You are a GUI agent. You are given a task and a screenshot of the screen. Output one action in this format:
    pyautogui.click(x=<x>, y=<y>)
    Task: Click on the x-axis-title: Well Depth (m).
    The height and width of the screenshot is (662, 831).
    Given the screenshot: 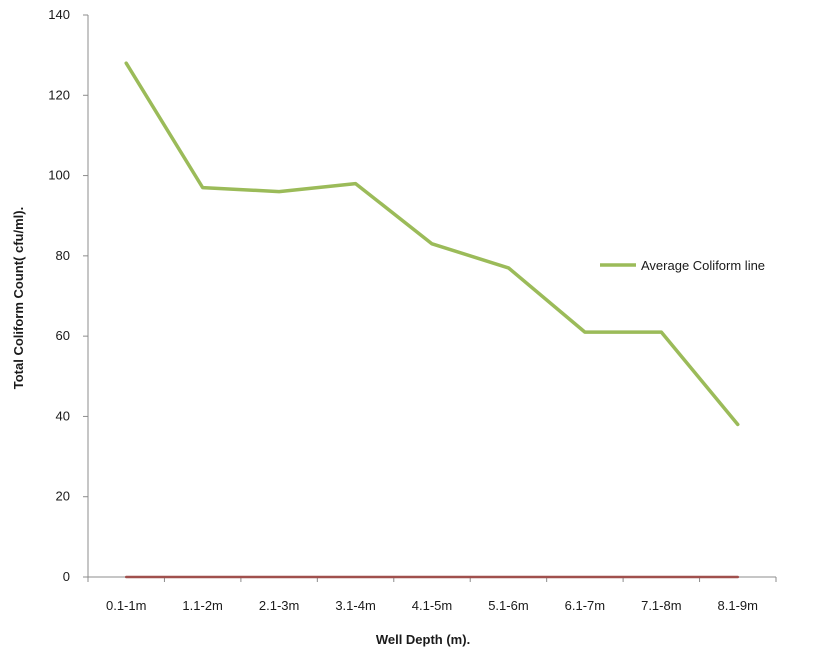 What is the action you would take?
    pyautogui.click(x=423, y=639)
    